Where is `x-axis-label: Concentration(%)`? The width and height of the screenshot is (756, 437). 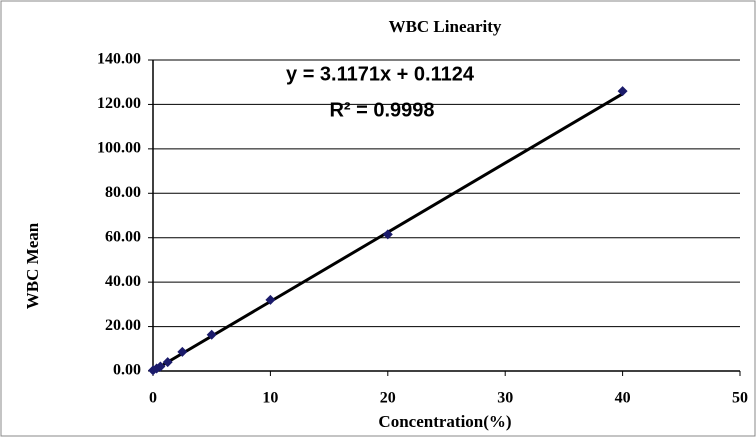
x-axis-label: Concentration(%) is located at coordinates (444, 421).